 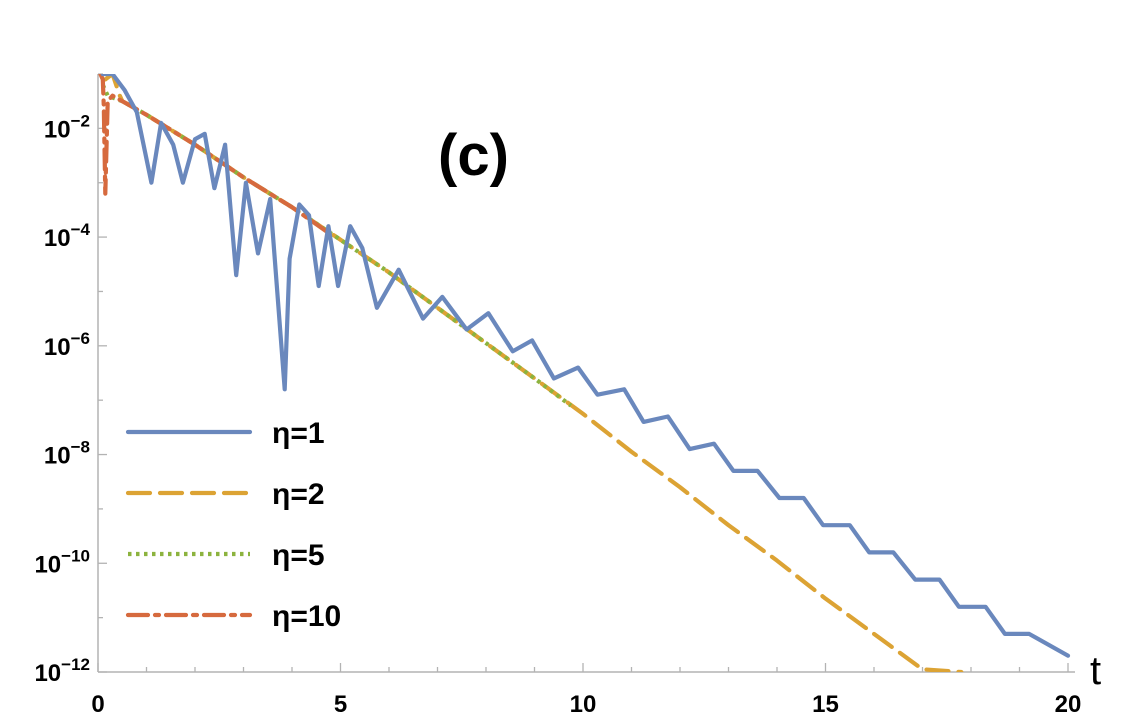 I want to click on legend-label-eta-2: η=2, so click(x=298, y=494).